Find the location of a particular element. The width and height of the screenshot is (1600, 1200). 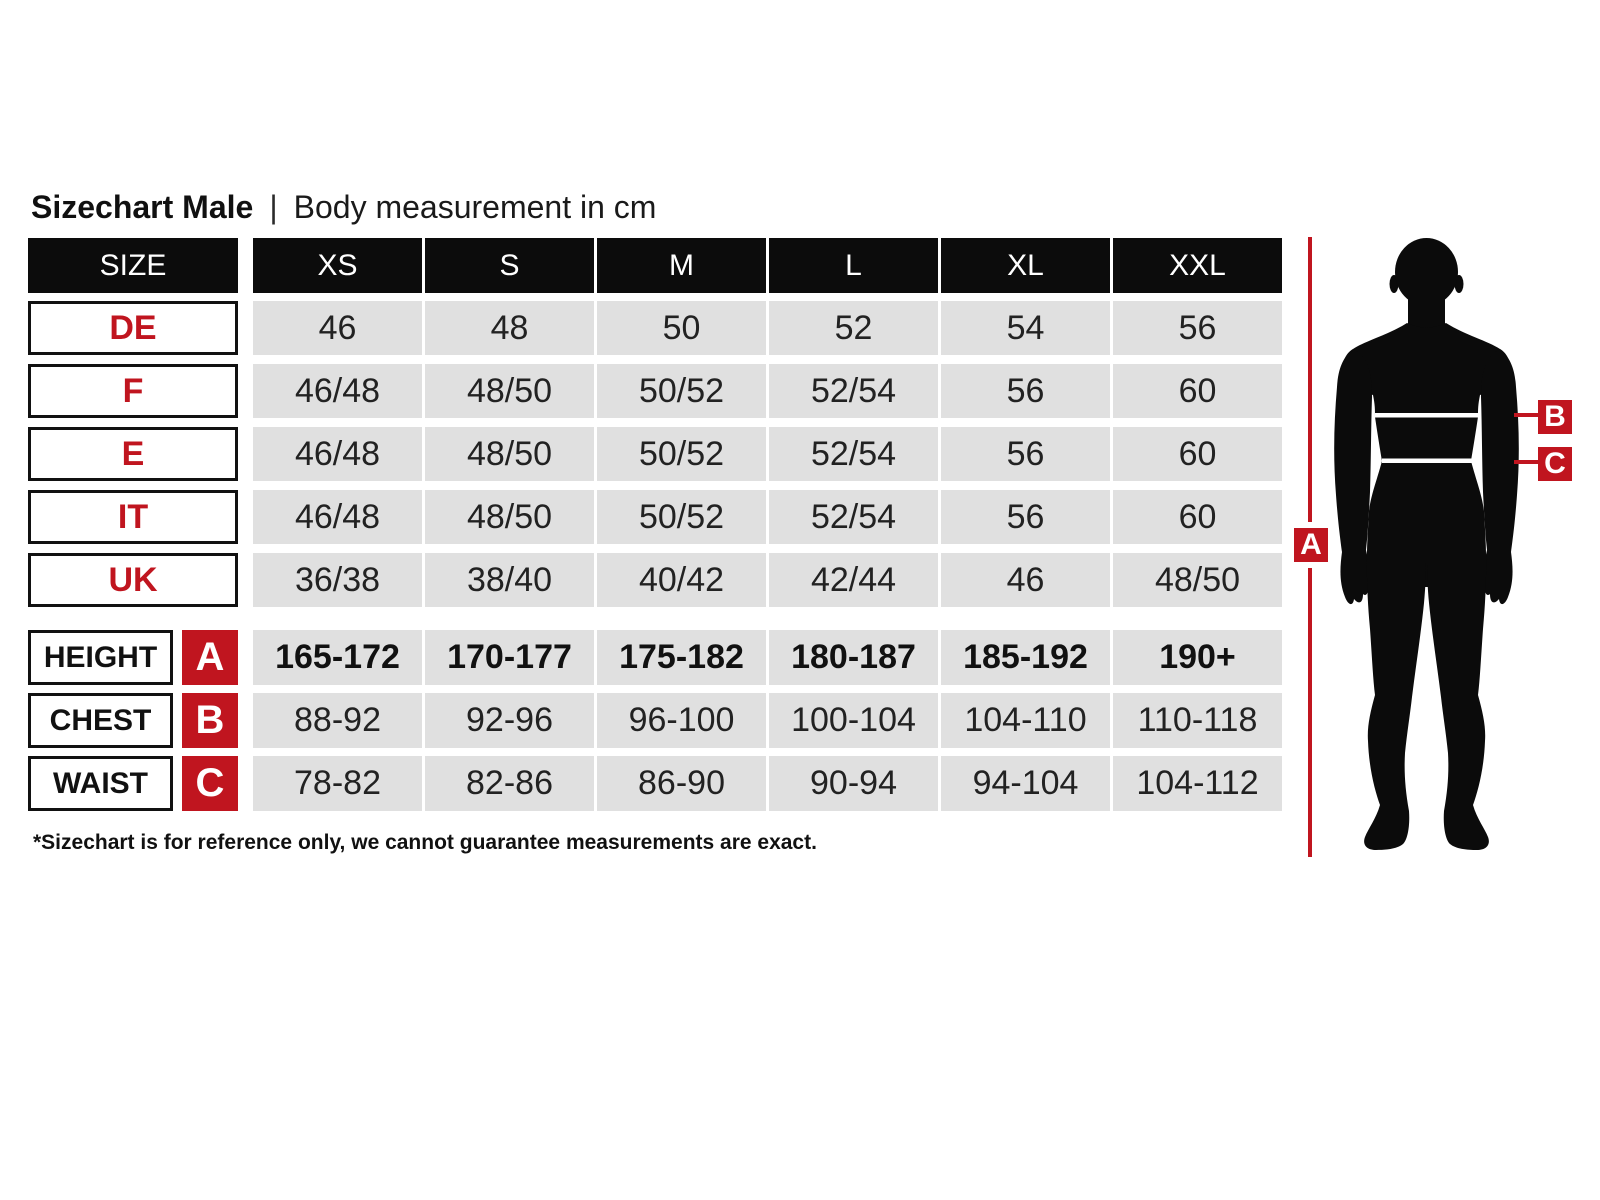

cell-de-xl: 54 is located at coordinates (1025, 328).